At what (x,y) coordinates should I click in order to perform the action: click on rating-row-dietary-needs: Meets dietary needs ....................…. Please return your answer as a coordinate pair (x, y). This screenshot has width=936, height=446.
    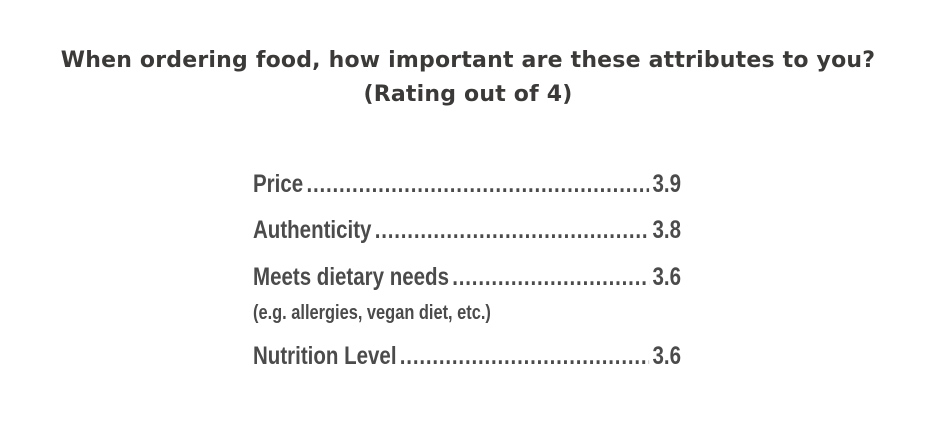
    Looking at the image, I should click on (467, 277).